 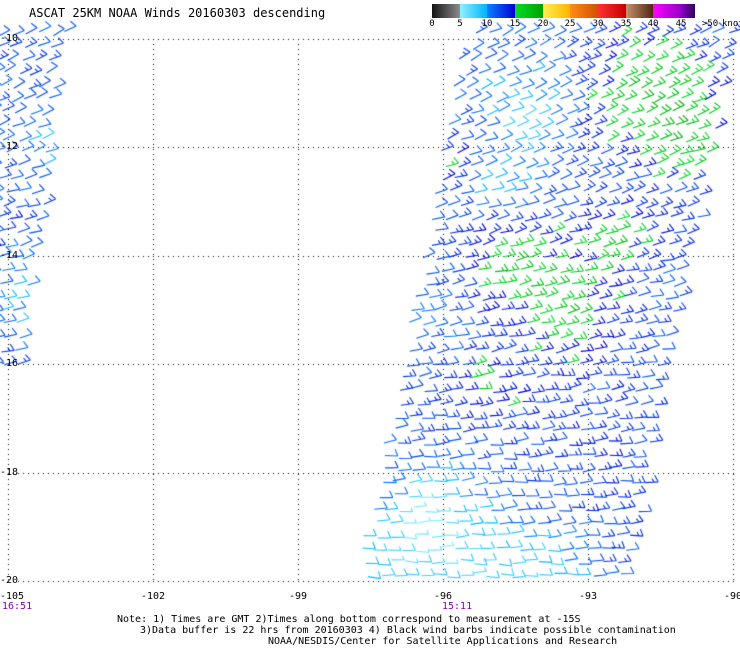 I want to click on colorbar-tick-label: >50, so click(x=710, y=24).